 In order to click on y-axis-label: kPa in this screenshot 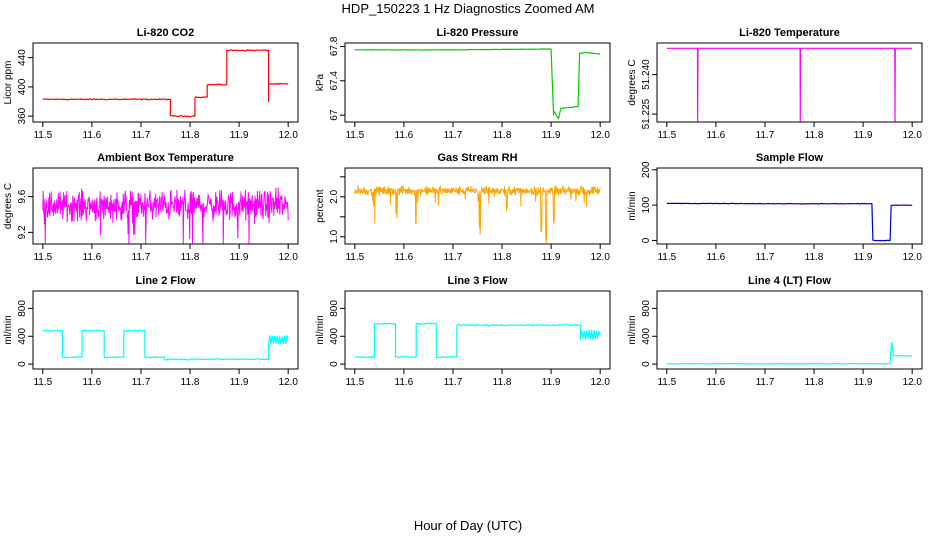, I will do `click(320, 82)`.